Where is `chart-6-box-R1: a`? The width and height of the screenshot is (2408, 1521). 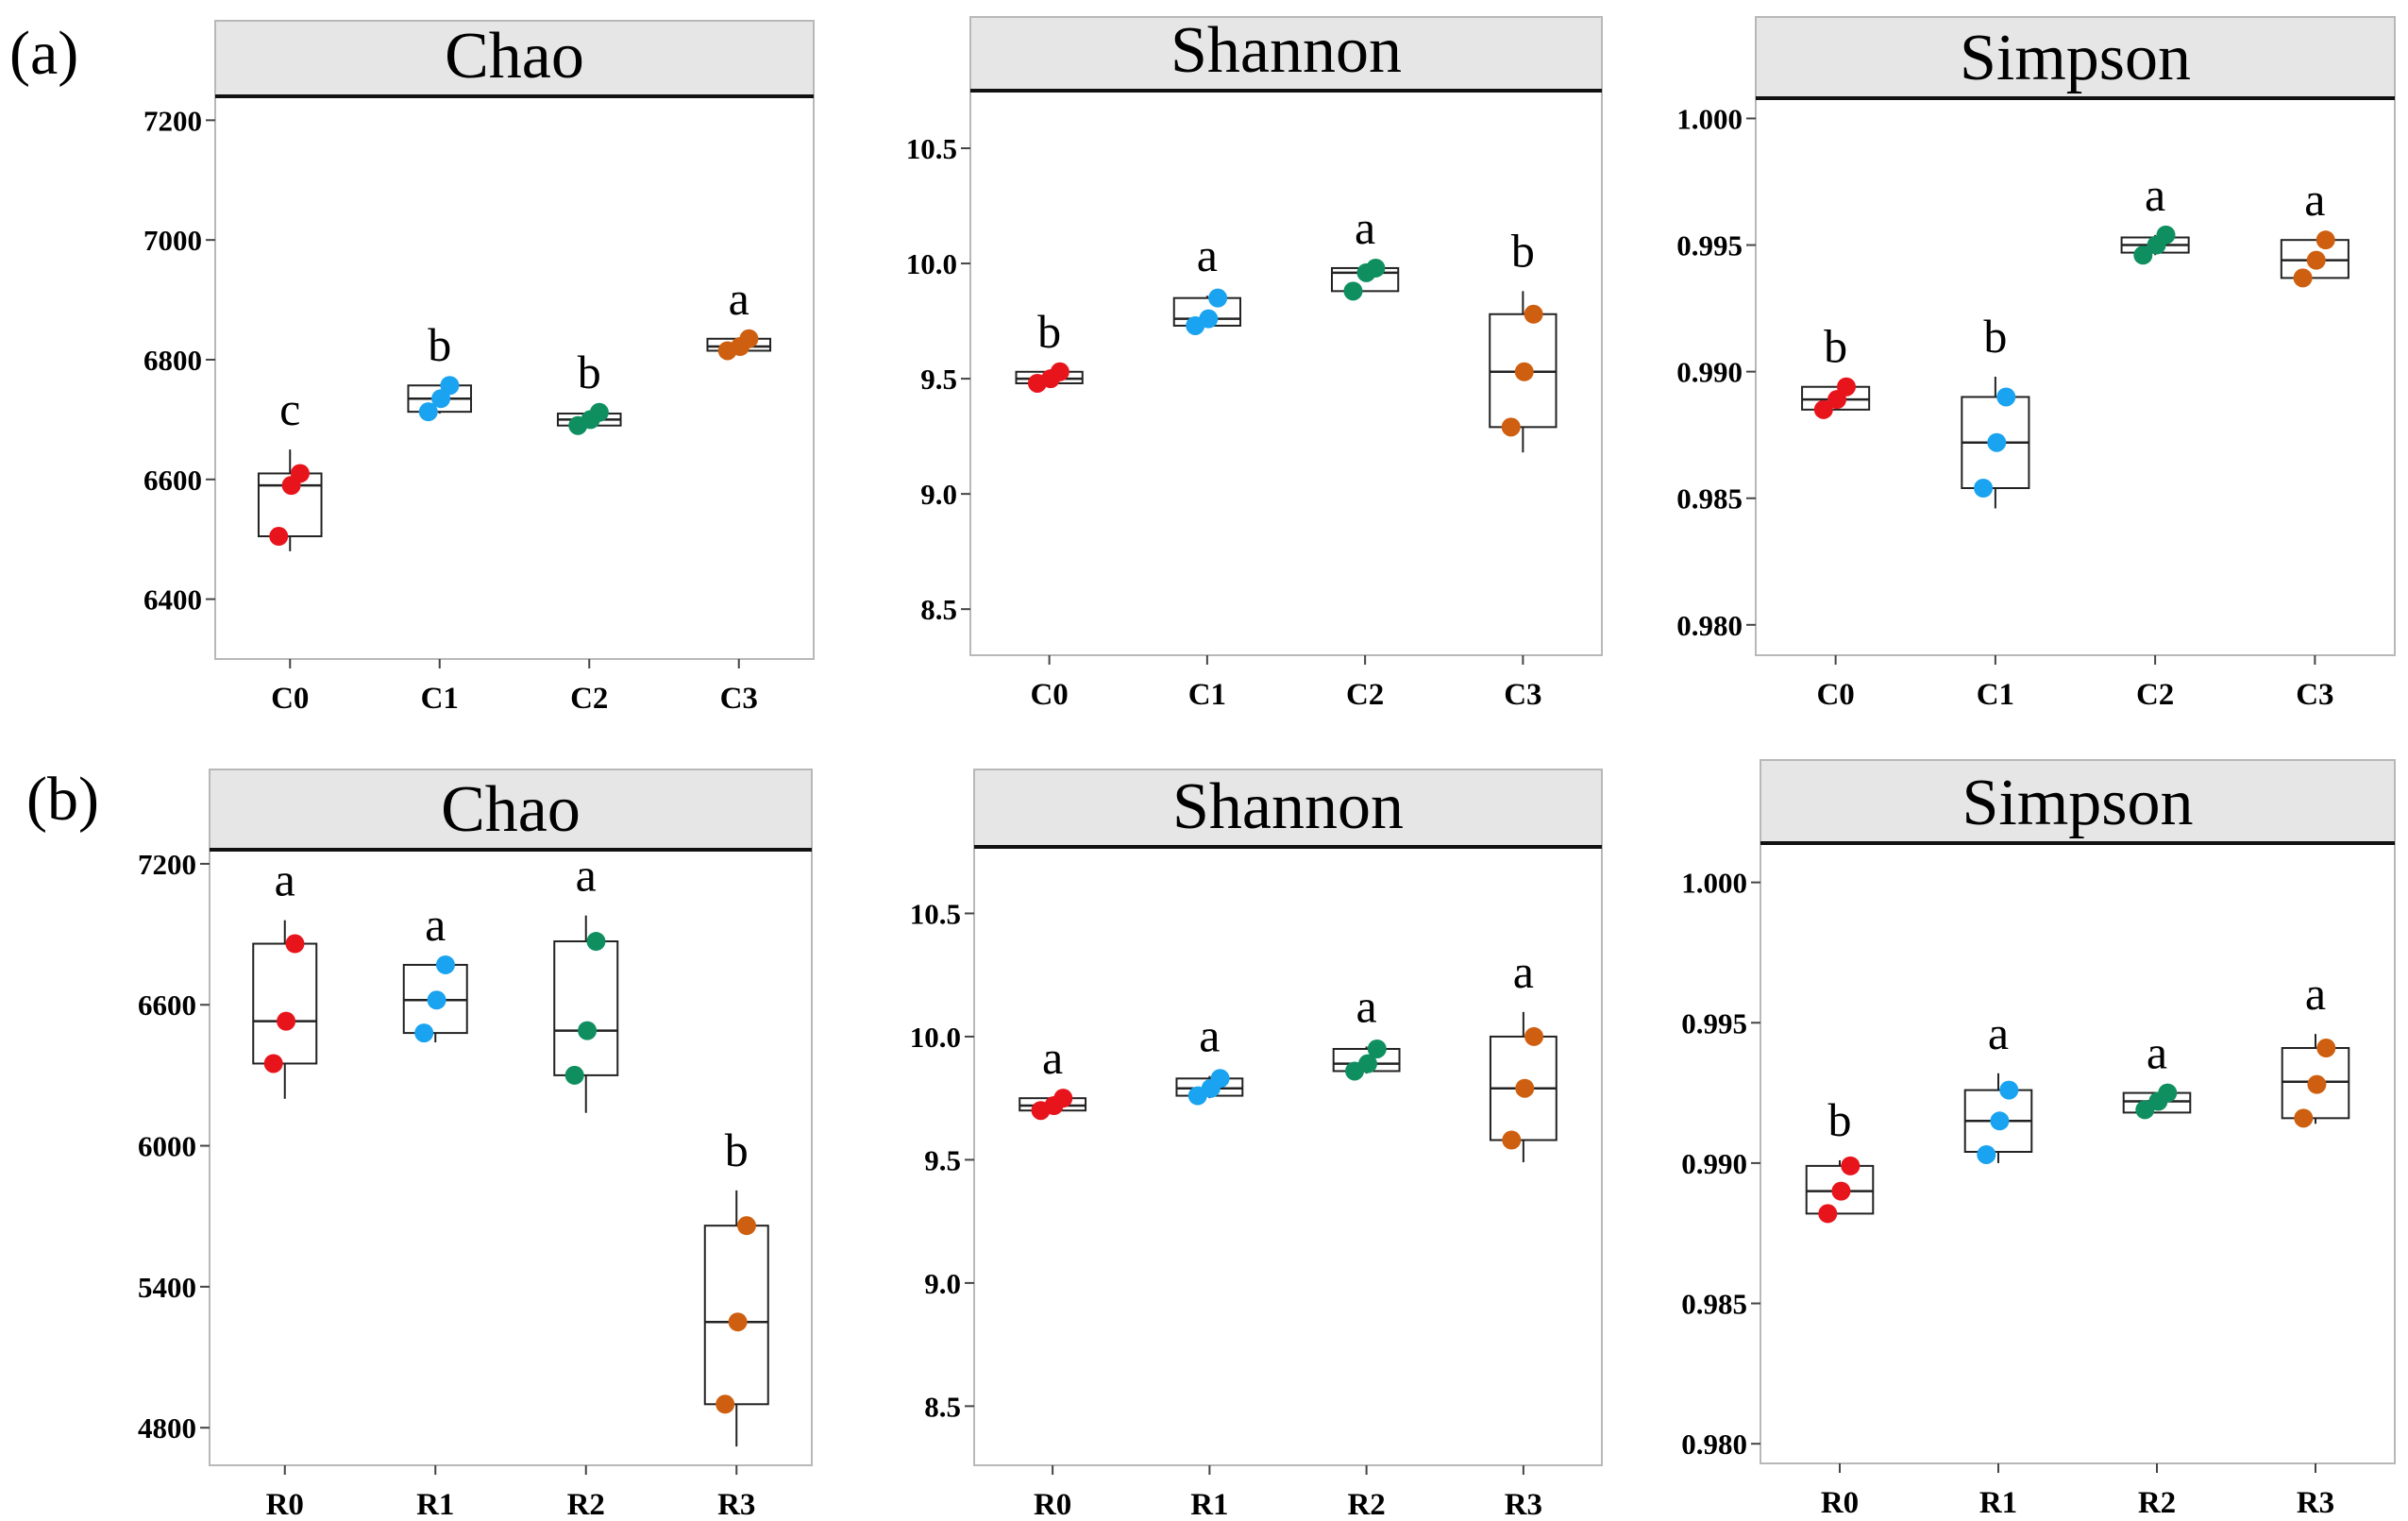
chart-6-box-R1: a is located at coordinates (1998, 1085).